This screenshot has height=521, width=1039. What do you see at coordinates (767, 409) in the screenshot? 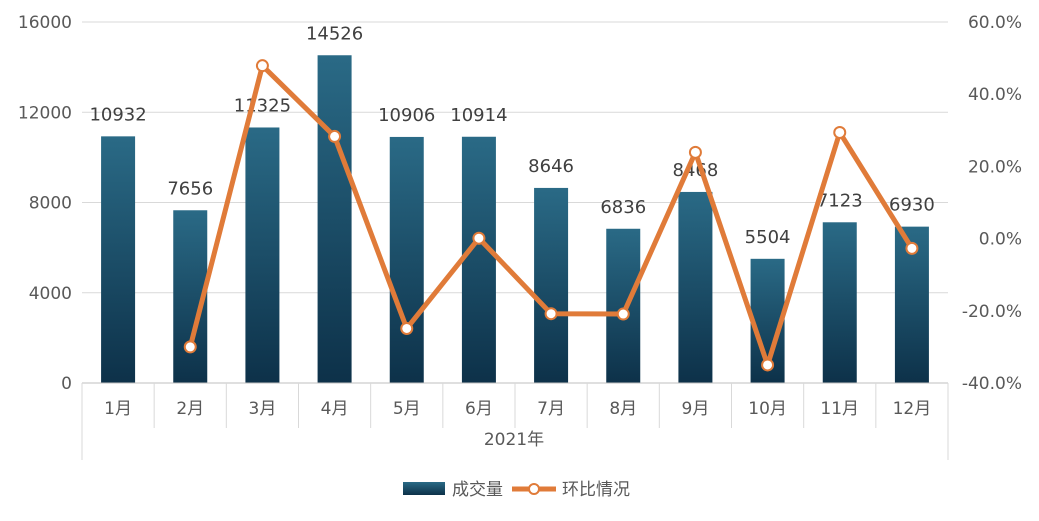
I see `x-axis-tick-label: 10月` at bounding box center [767, 409].